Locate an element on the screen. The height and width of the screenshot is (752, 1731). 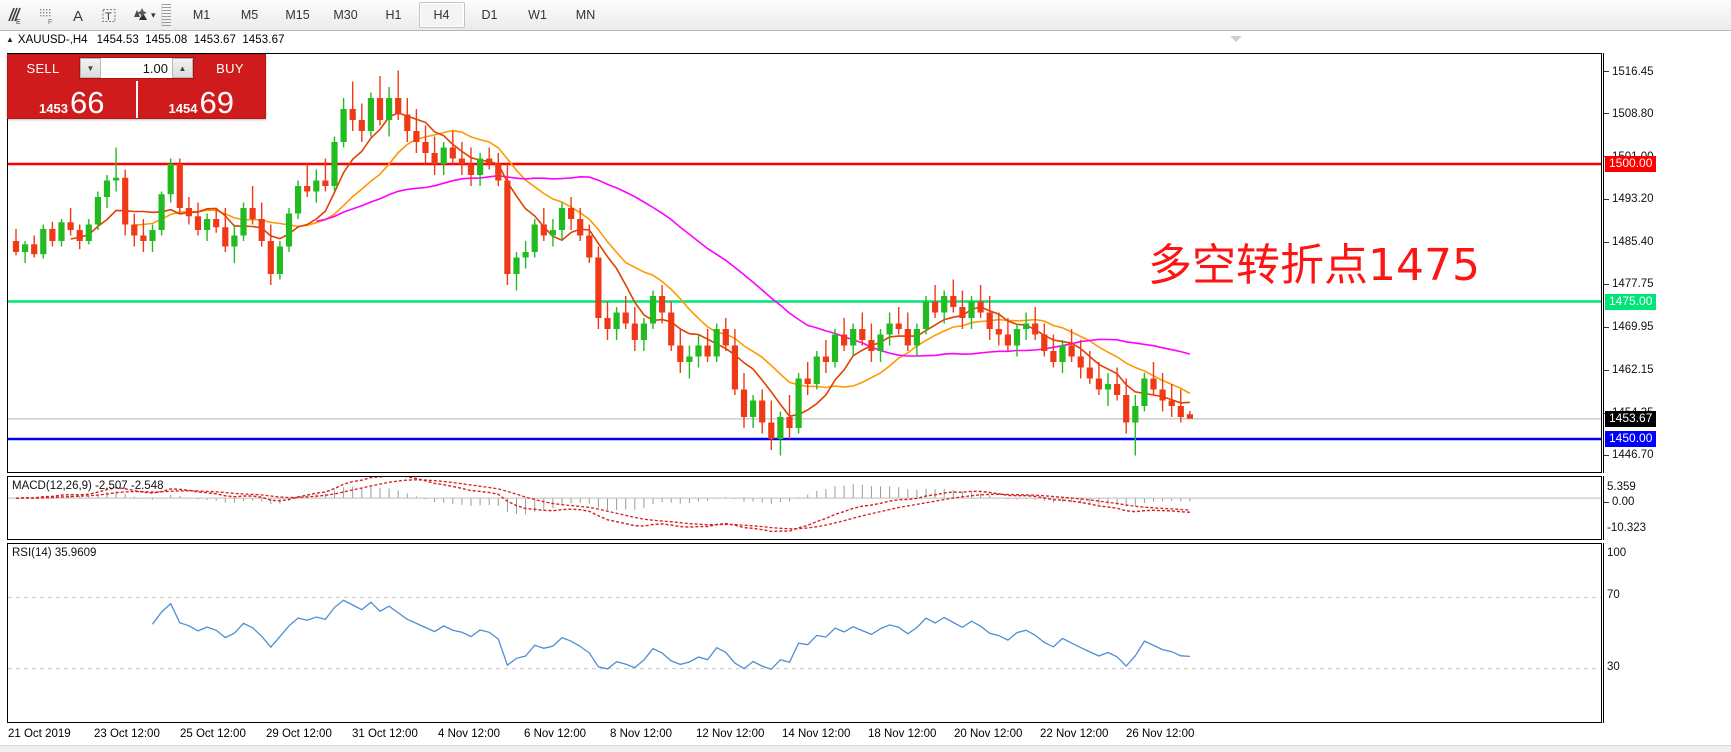
time-axis-label: 26 Nov 12:00 is located at coordinates (1160, 734).